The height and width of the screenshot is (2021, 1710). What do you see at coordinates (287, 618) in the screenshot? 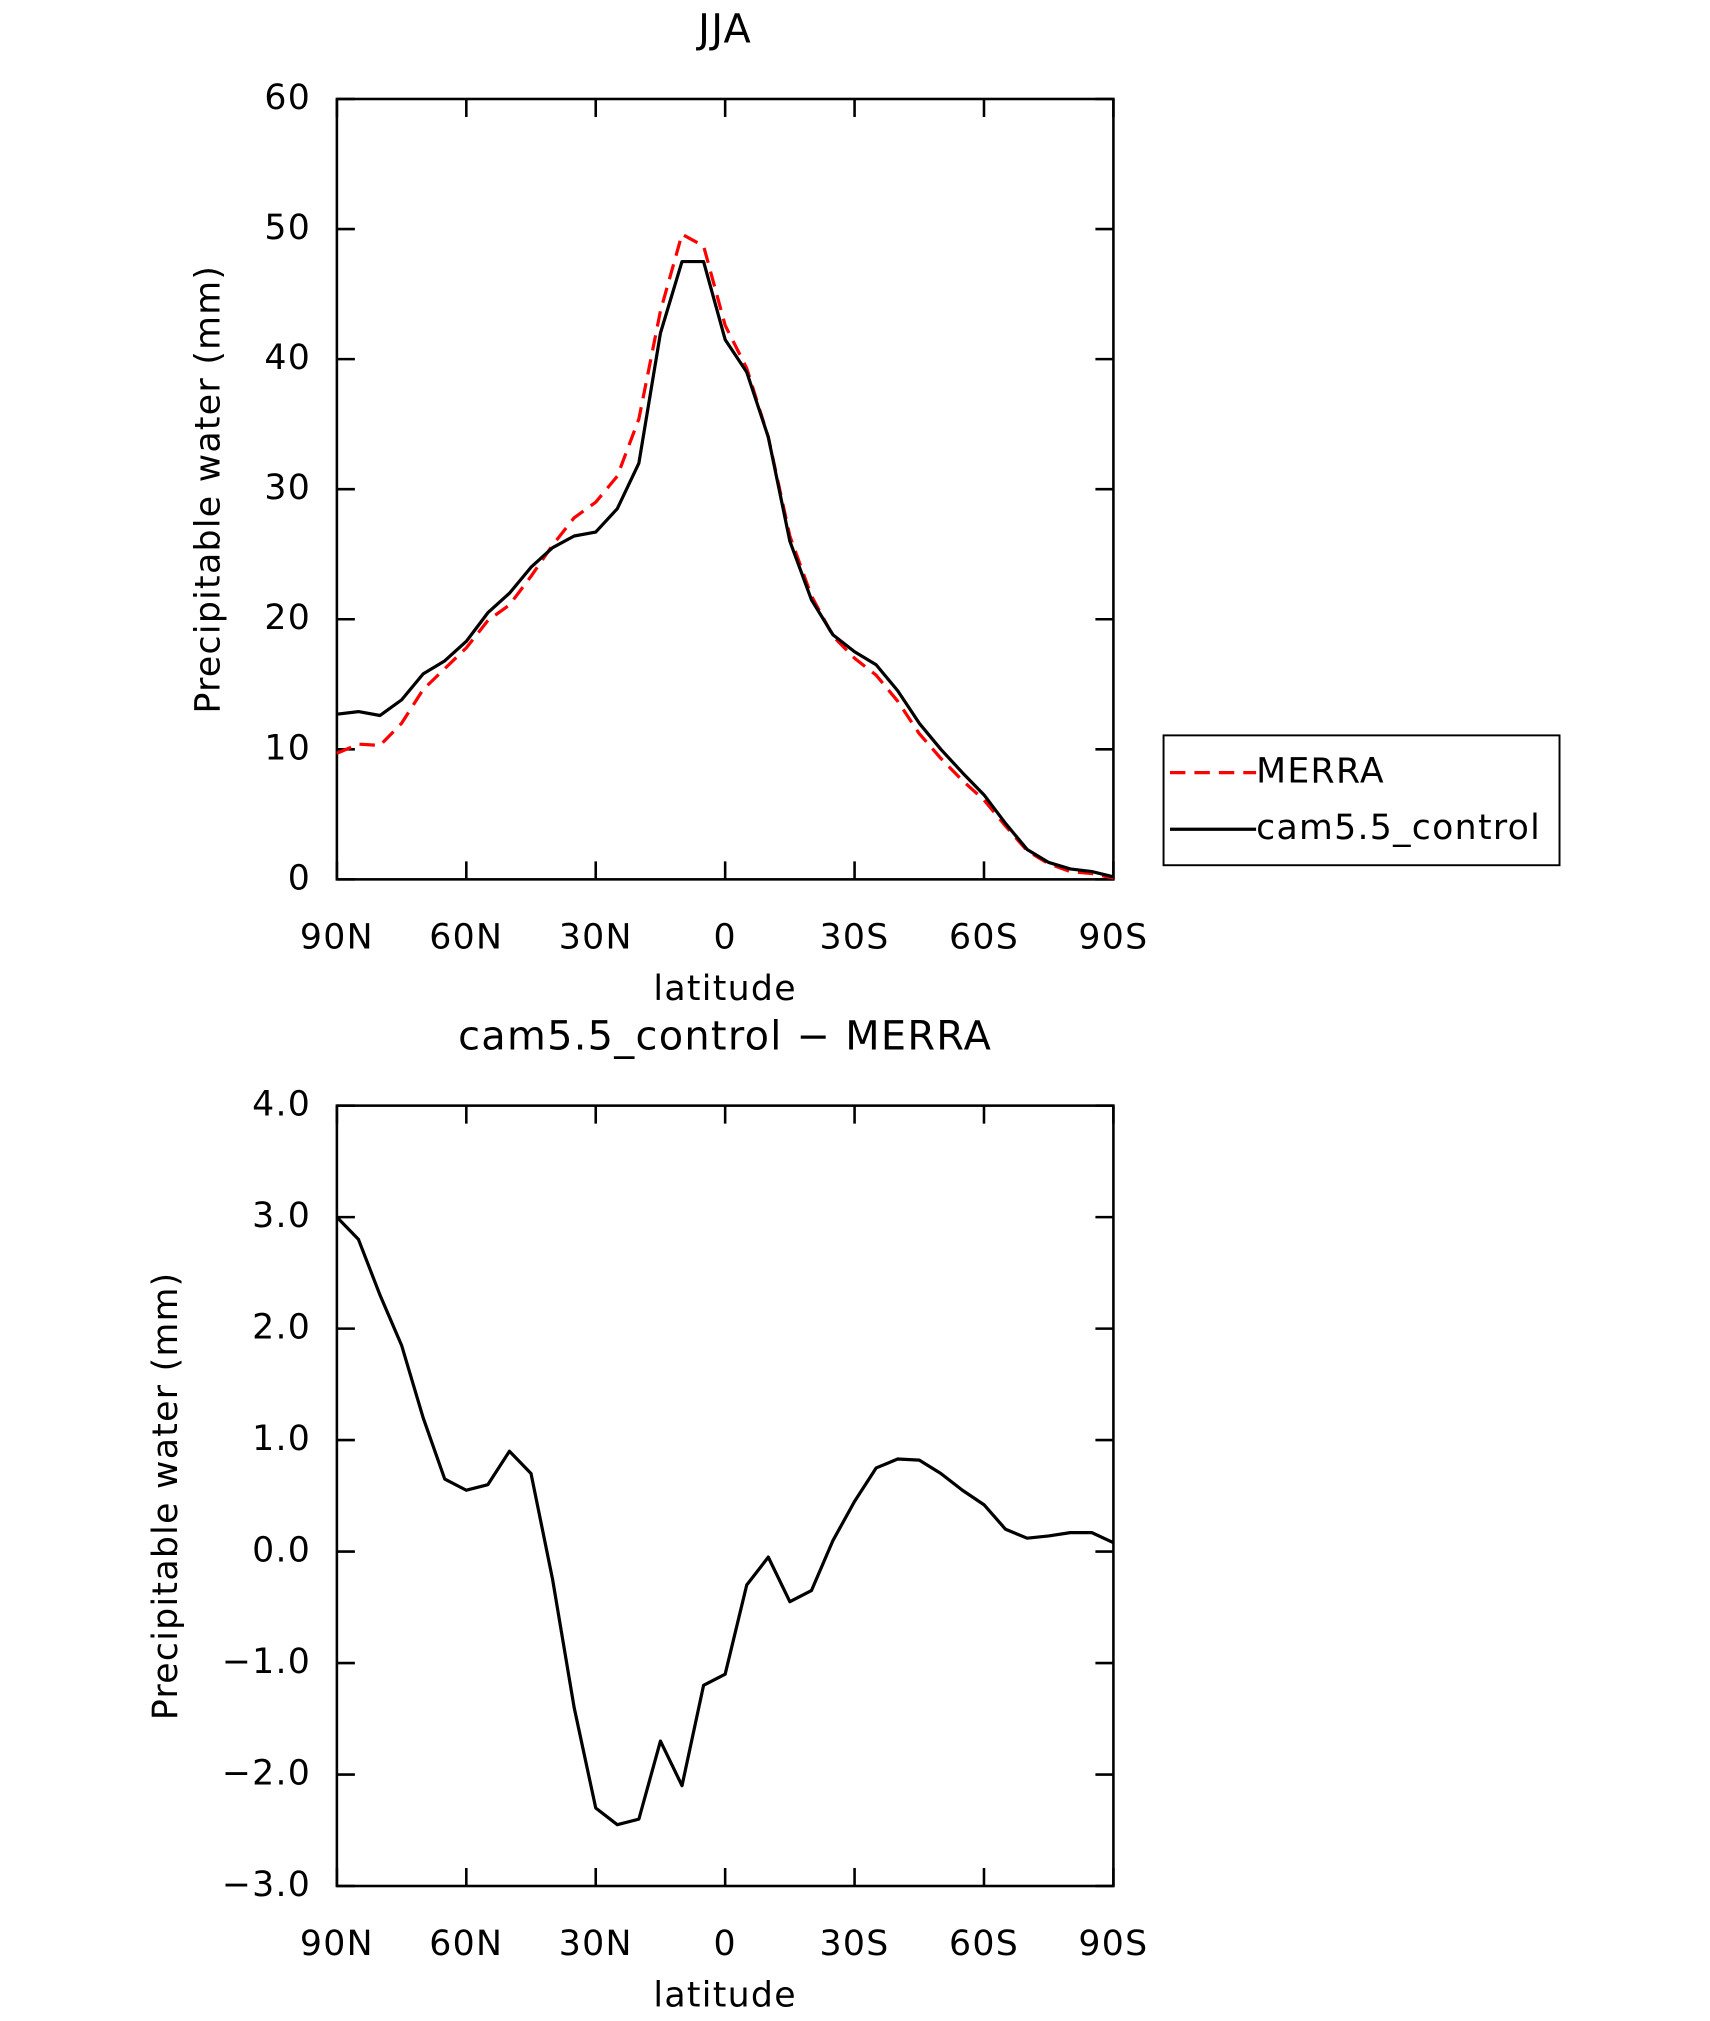
I see `y-tick-label: 20` at bounding box center [287, 618].